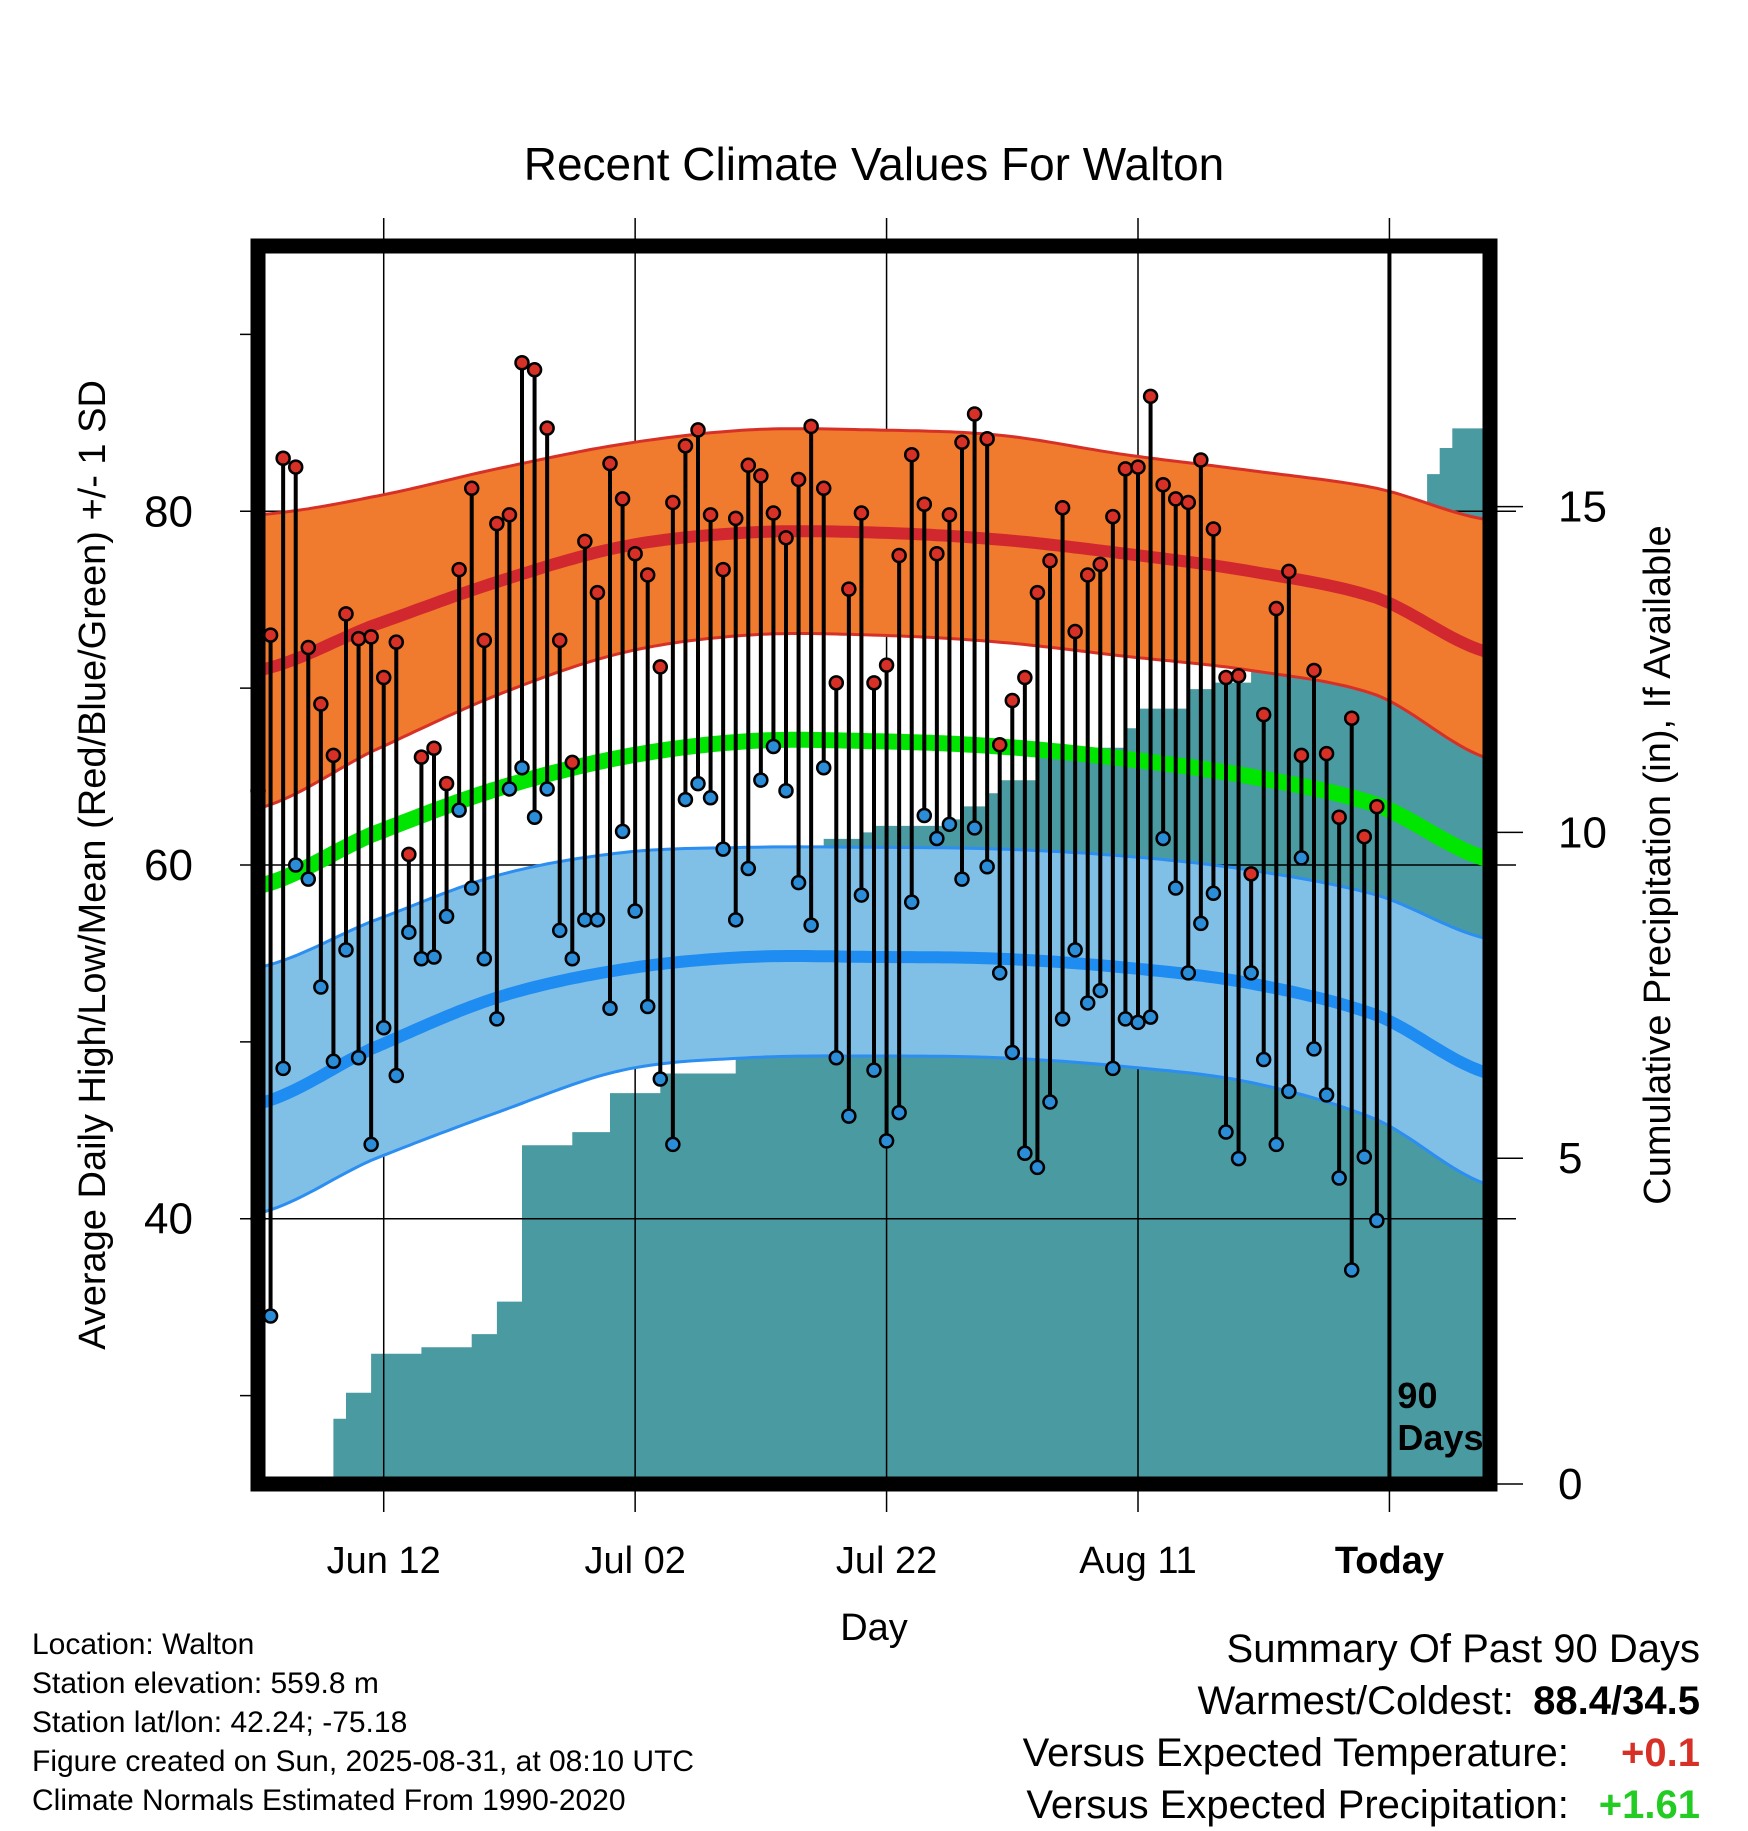 The width and height of the screenshot is (1748, 1831). What do you see at coordinates (1660, 1753) in the screenshot?
I see `temp-departure-value: +0.1` at bounding box center [1660, 1753].